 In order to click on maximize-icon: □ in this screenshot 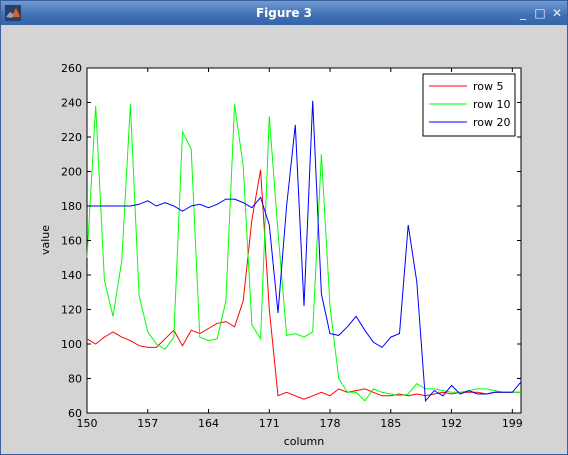, I will do `click(540, 13)`.